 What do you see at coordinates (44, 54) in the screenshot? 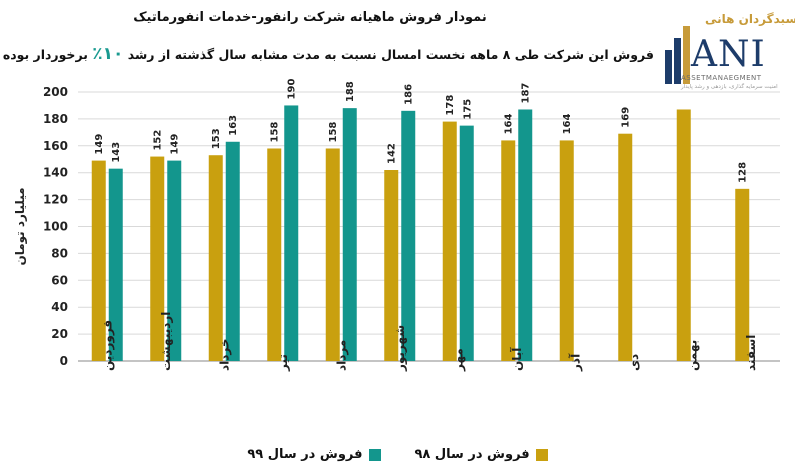
I see `subtitle-text-post: برخوردار بوده است.` at bounding box center [44, 54].